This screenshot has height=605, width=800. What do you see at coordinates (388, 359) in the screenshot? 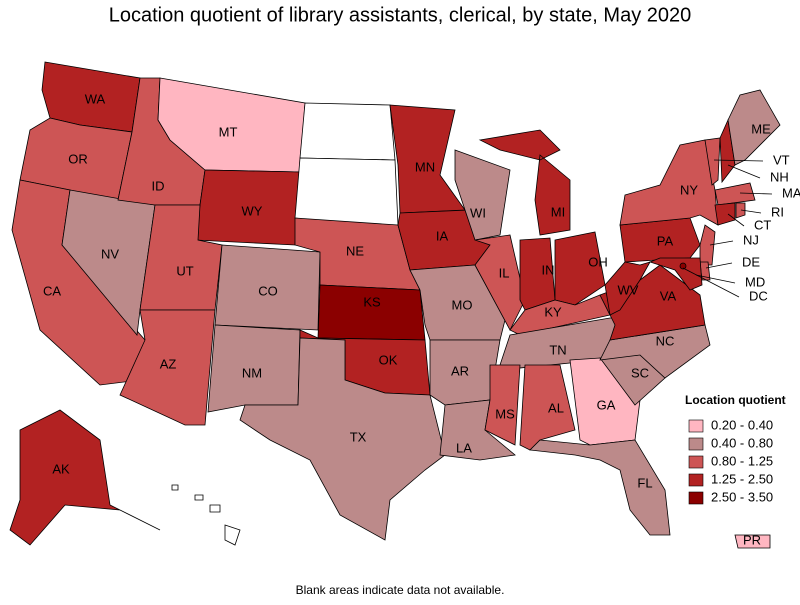
I see `state-label: OK` at bounding box center [388, 359].